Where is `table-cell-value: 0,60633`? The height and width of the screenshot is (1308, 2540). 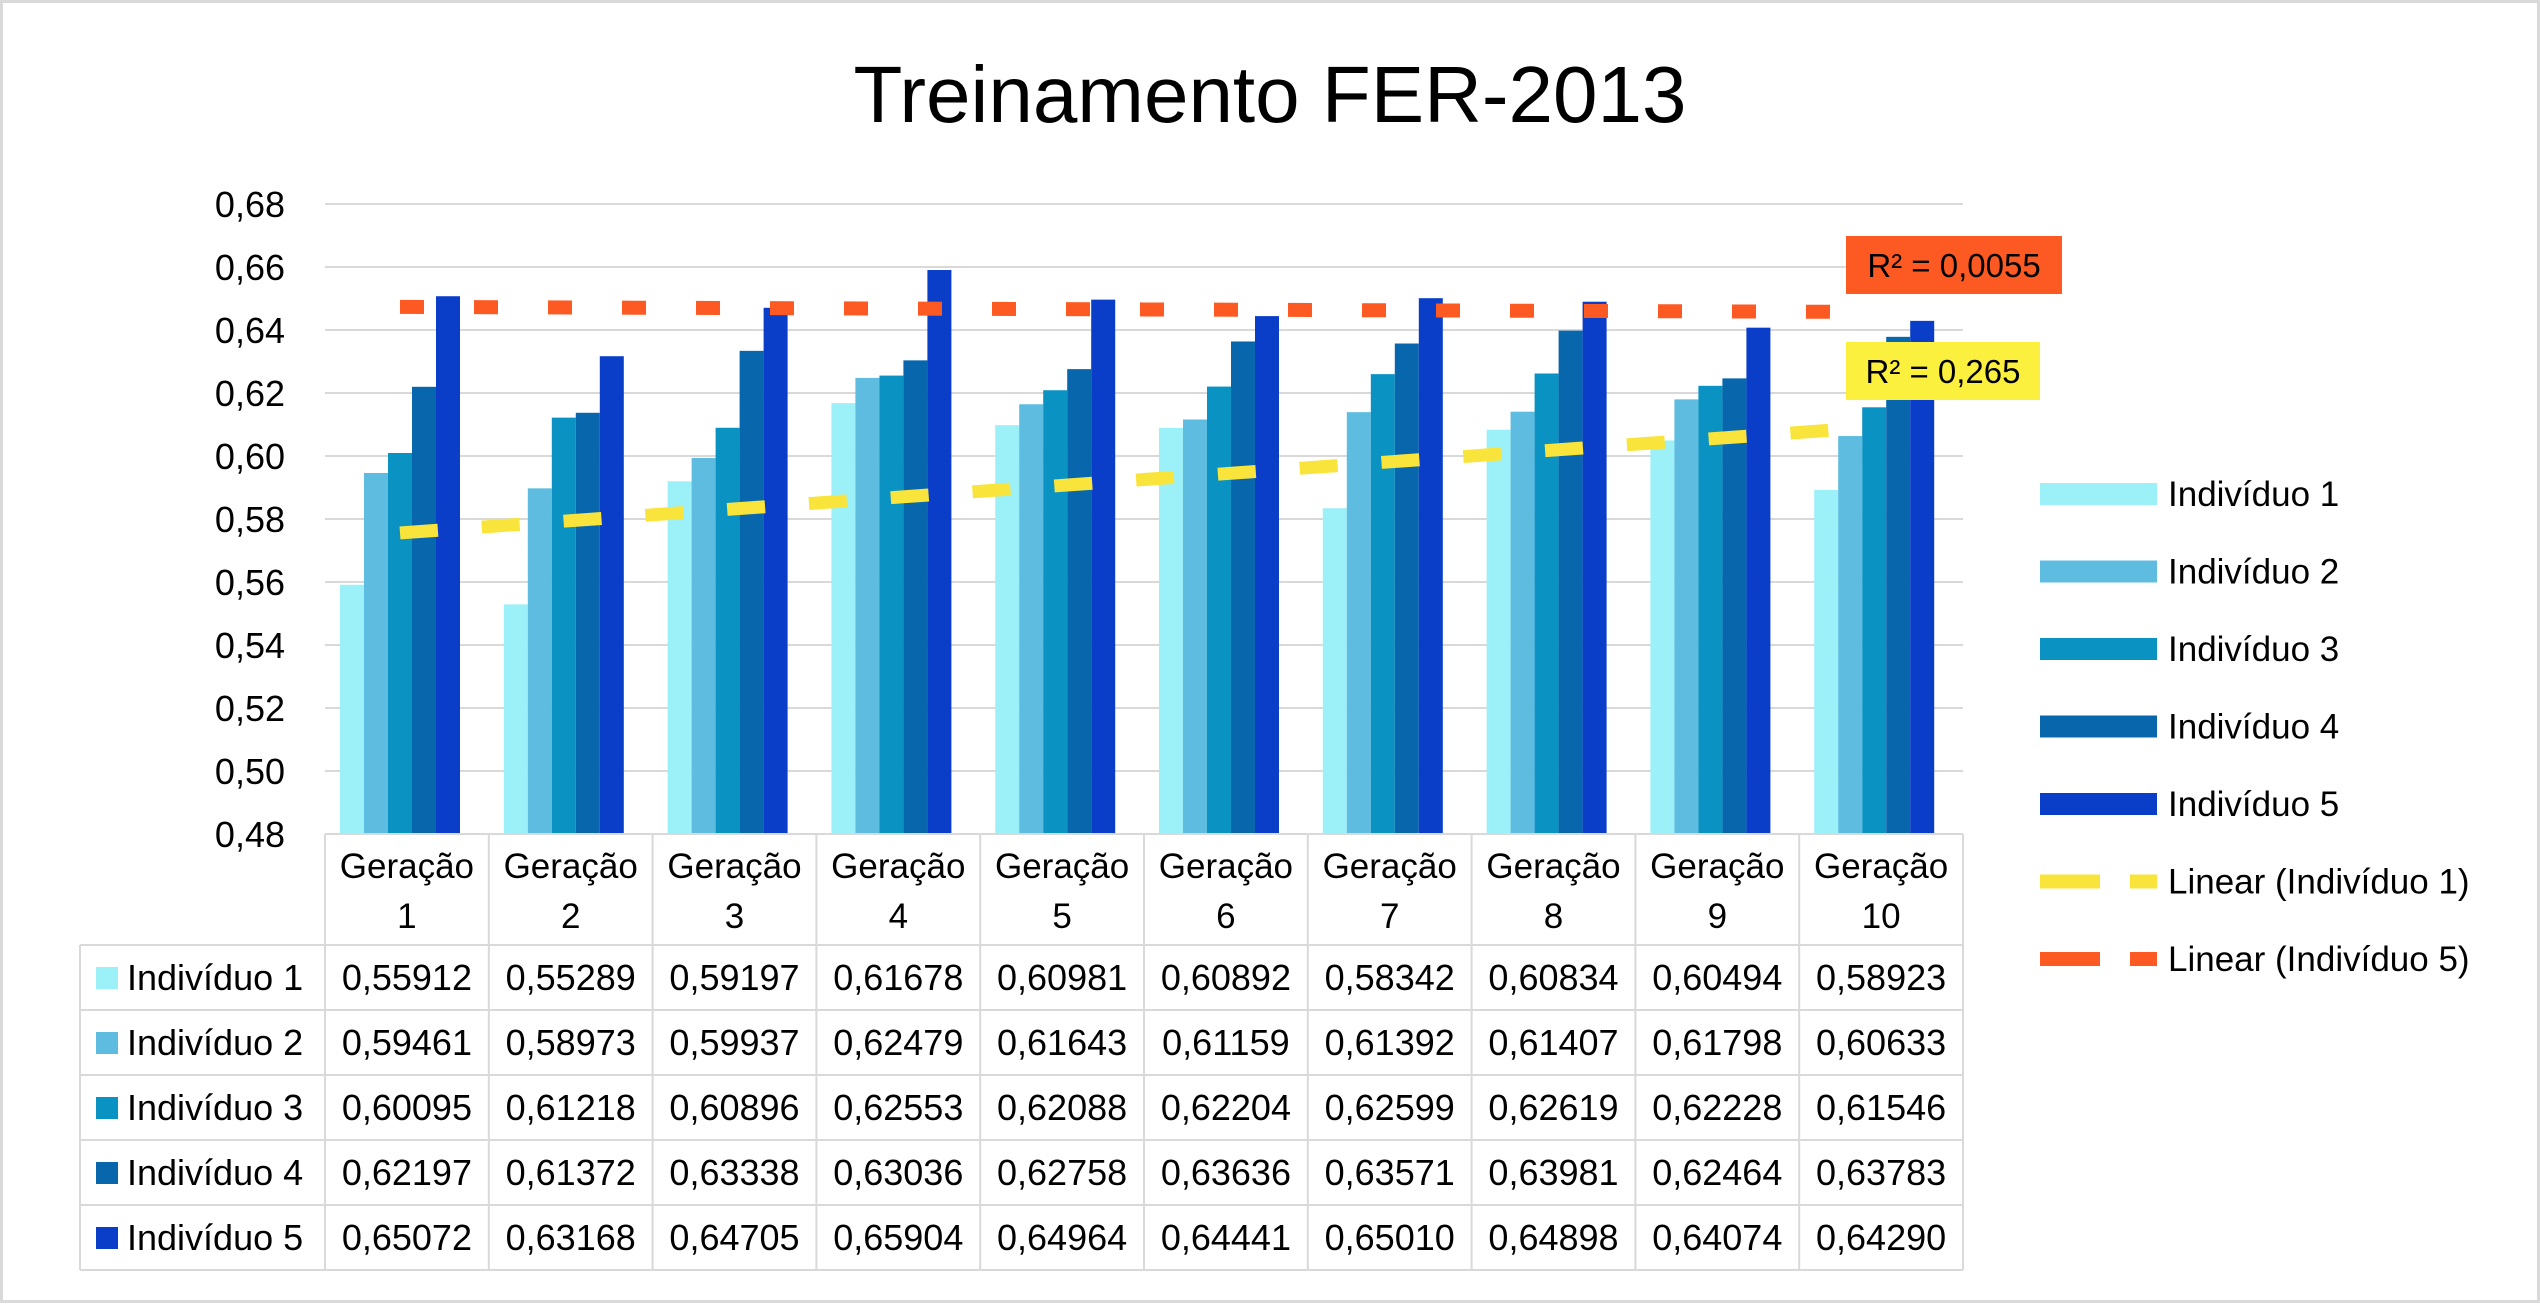
table-cell-value: 0,60633 is located at coordinates (1881, 1042).